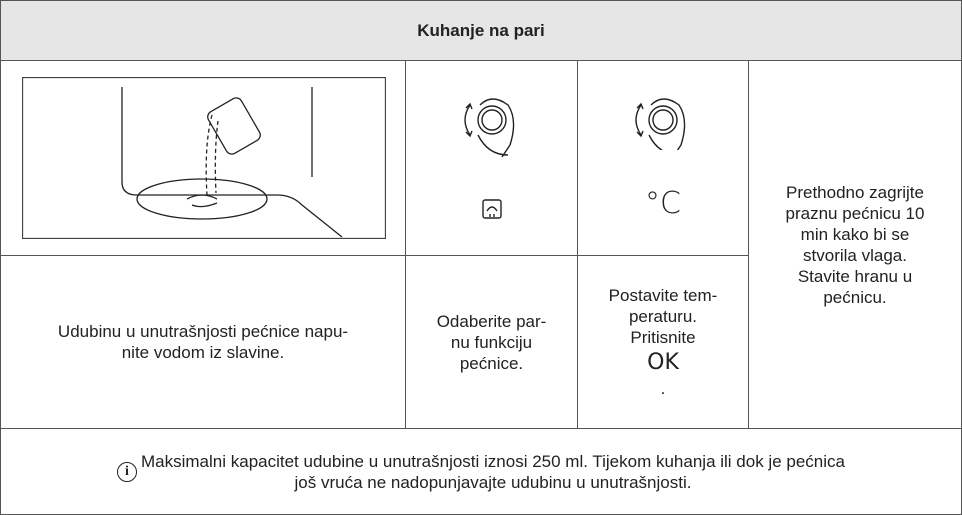 The image size is (962, 515). What do you see at coordinates (127, 471) in the screenshot?
I see `info-icon: i` at bounding box center [127, 471].